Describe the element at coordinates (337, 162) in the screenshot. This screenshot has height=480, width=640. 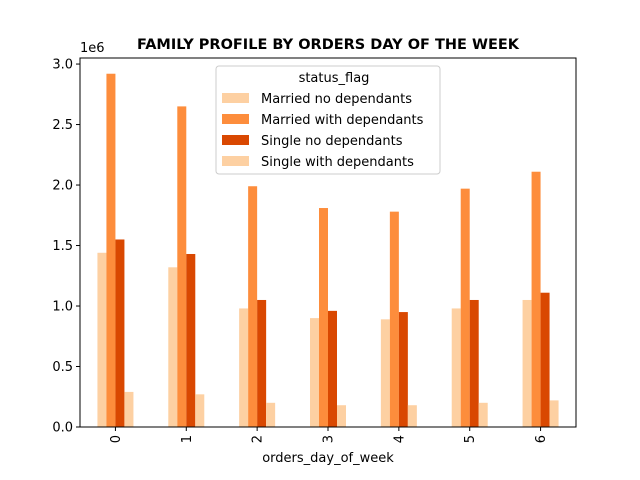
I see `legend-label-3: Single with dependants` at that location.